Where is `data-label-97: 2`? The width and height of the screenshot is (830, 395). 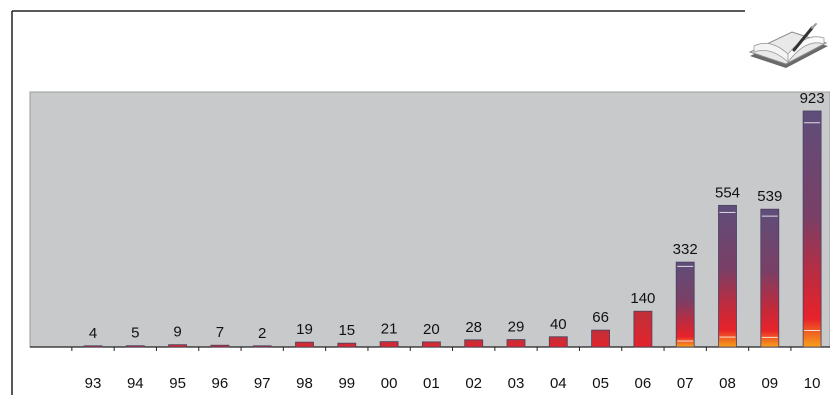
data-label-97: 2 is located at coordinates (262, 333).